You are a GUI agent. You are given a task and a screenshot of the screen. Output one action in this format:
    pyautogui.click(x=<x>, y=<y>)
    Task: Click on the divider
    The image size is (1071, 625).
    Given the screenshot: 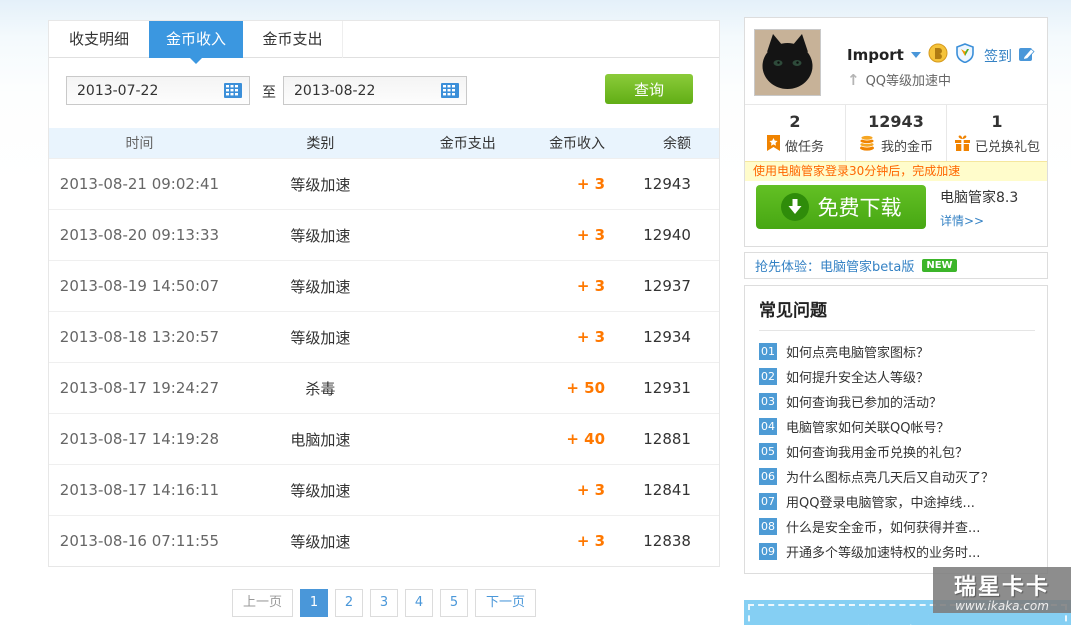 What is the action you would take?
    pyautogui.click(x=897, y=330)
    